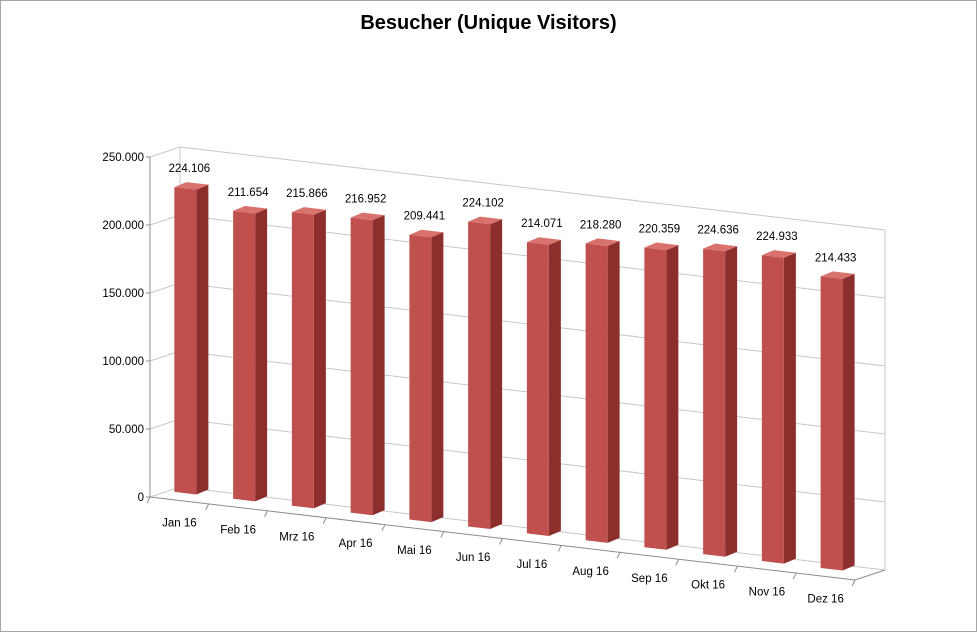  I want to click on data-label: 218.280, so click(601, 225).